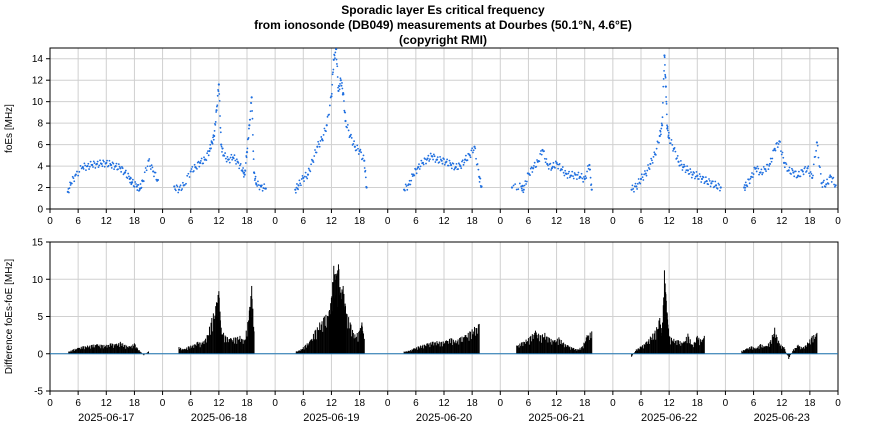 This screenshot has width=886, height=440. What do you see at coordinates (331, 418) in the screenshot?
I see `date-label: 2025-06-19` at bounding box center [331, 418].